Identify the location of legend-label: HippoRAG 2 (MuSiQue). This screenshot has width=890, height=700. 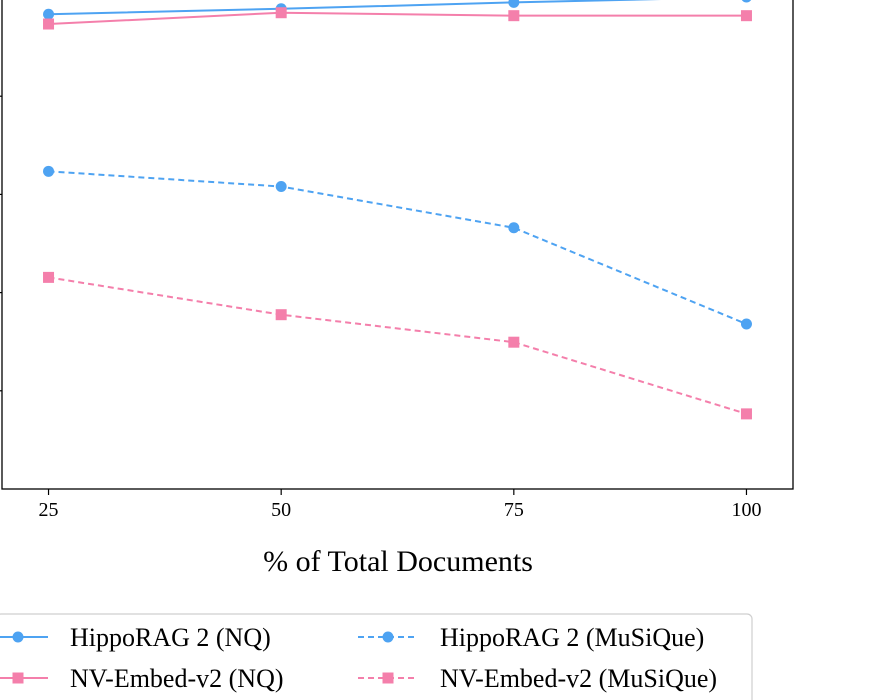
(572, 637).